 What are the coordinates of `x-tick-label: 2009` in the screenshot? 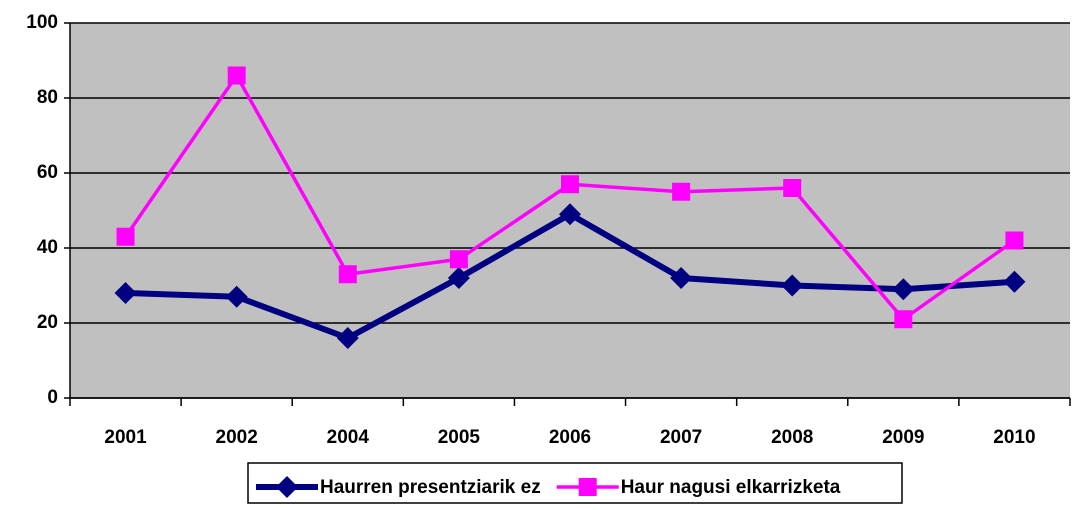 It's located at (903, 437).